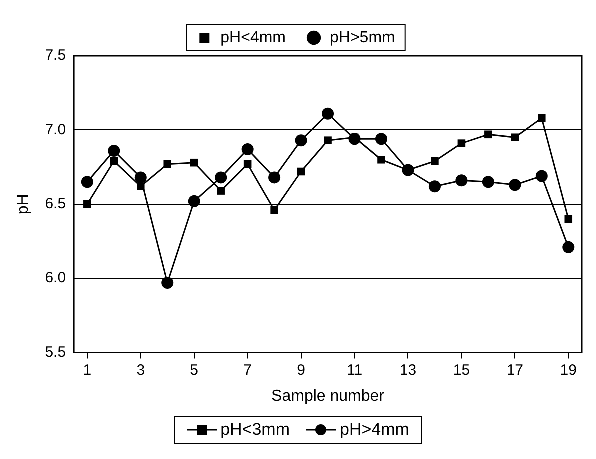 Image resolution: width=596 pixels, height=459 pixels. What do you see at coordinates (515, 370) in the screenshot?
I see `x-tick-label: 17` at bounding box center [515, 370].